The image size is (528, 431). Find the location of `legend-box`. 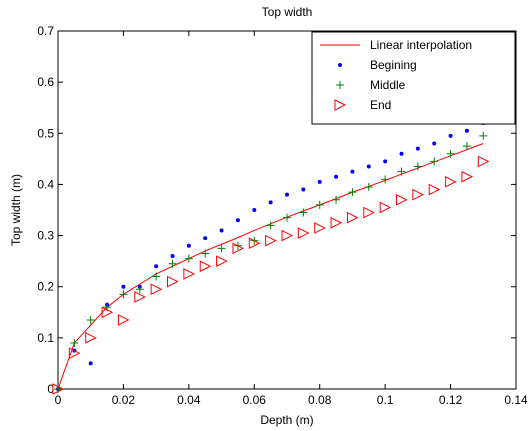

legend-box is located at coordinates (413, 78).